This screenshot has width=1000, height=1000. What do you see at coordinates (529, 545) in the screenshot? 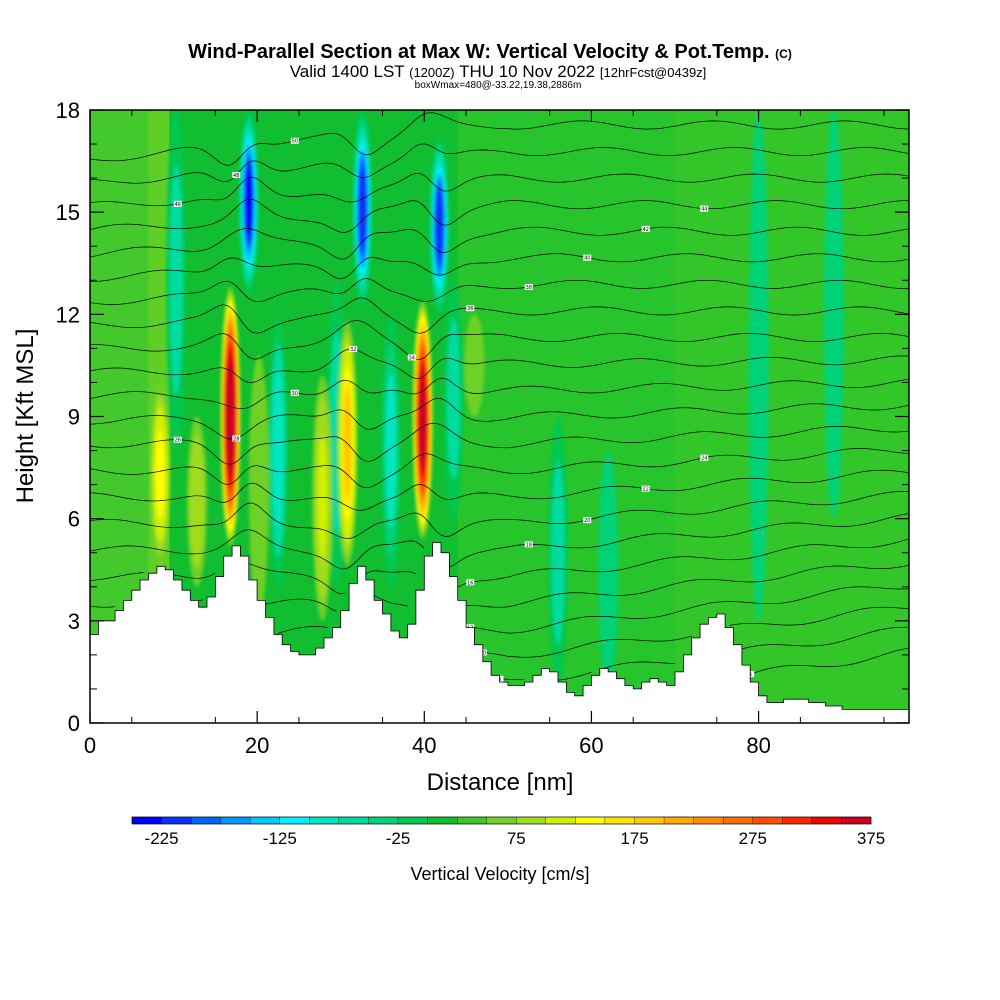
I see `theta-contour-label: 18` at bounding box center [529, 545].